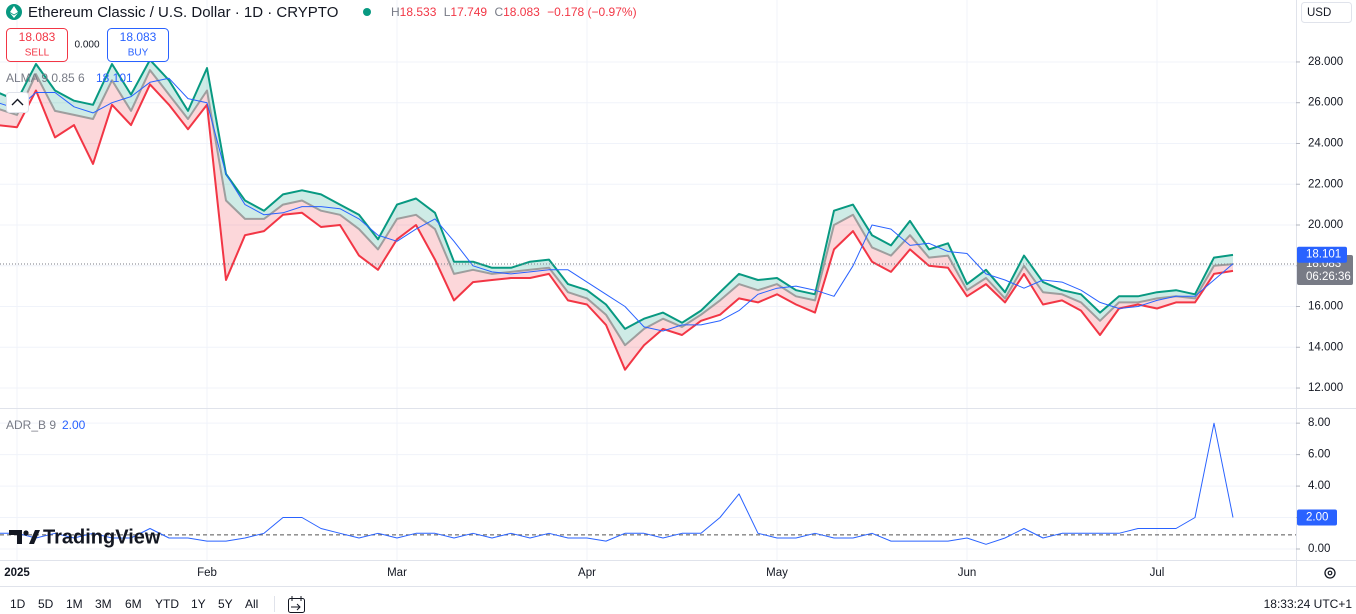  Describe the element at coordinates (498, 12) in the screenshot. I see `close-label: C` at that location.